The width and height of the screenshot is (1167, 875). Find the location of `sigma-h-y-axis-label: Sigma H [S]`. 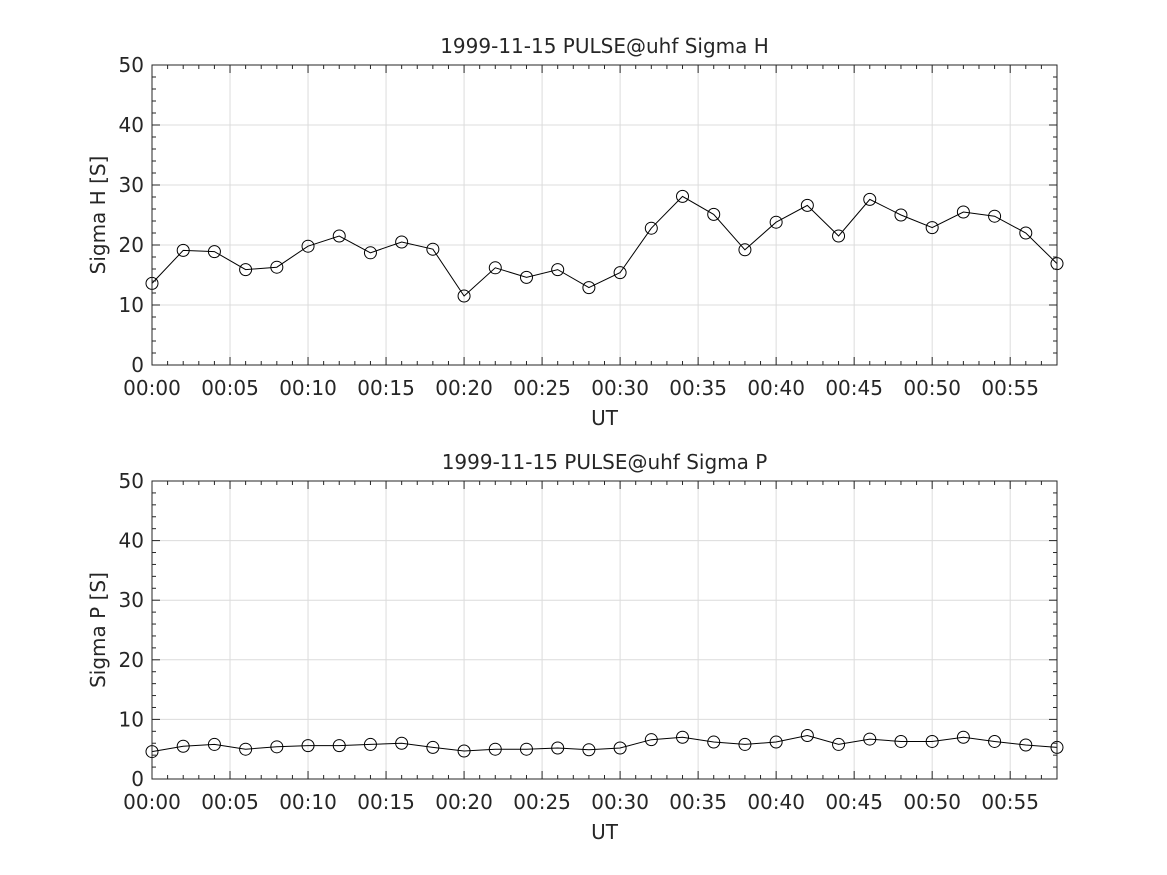

sigma-h-y-axis-label: Sigma H [S] is located at coordinates (98, 215).